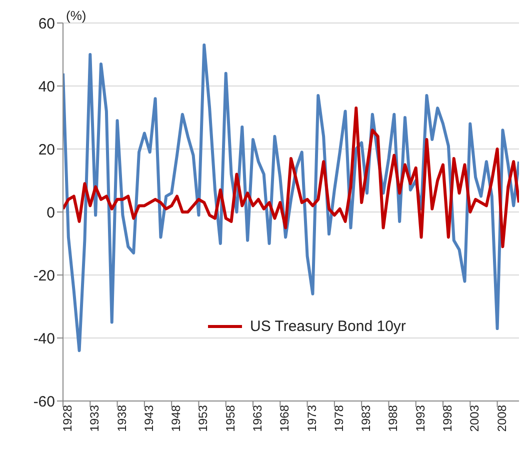  Describe the element at coordinates (44, 339) in the screenshot. I see `y-tick-label: -40` at that location.